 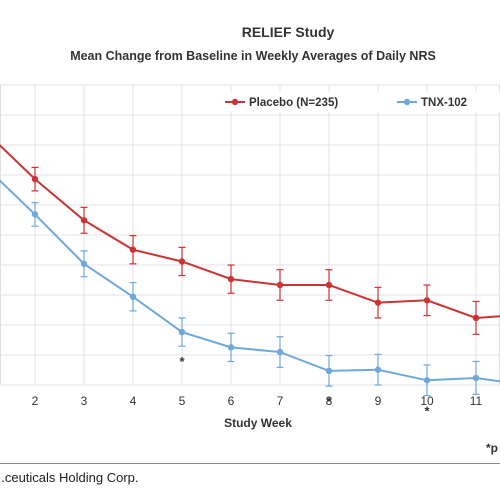 What do you see at coordinates (378, 401) in the screenshot?
I see `x-tick-label: 9` at bounding box center [378, 401].